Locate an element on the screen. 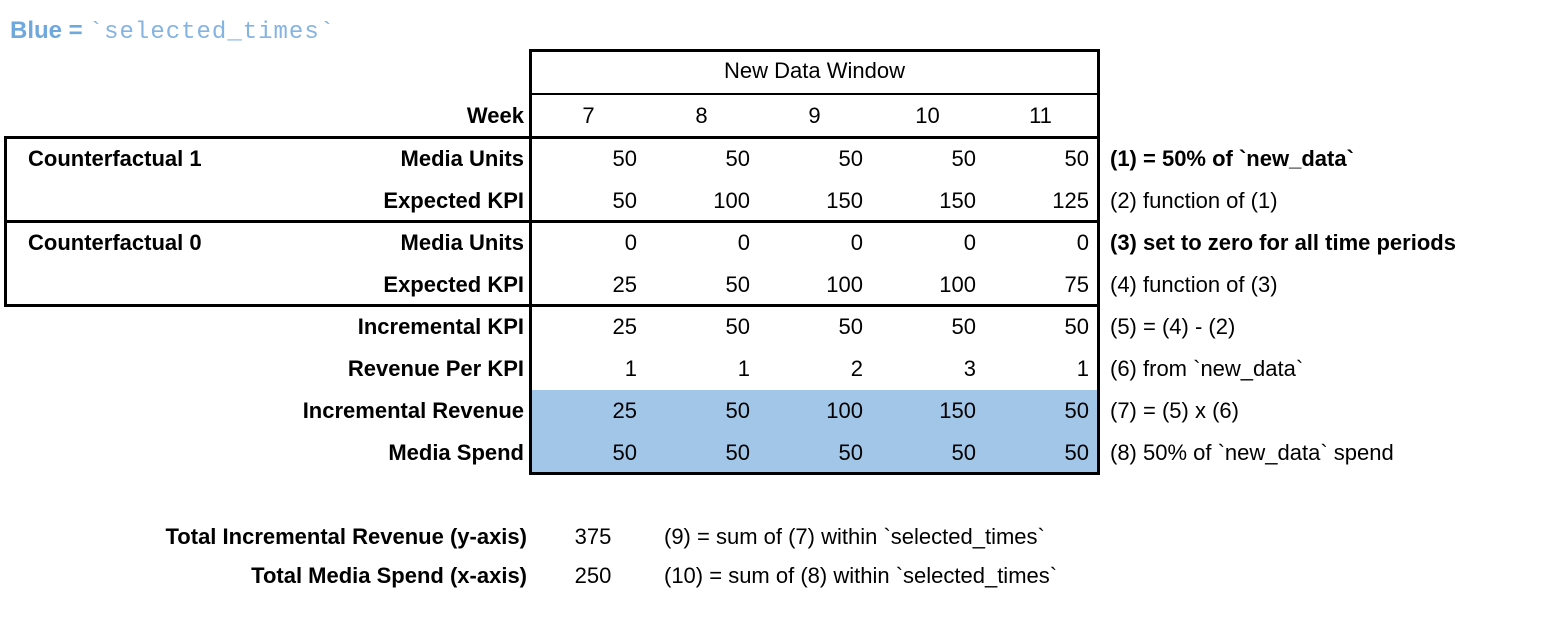 The height and width of the screenshot is (620, 1544). row-label: Incremental KPI is located at coordinates (440, 326).